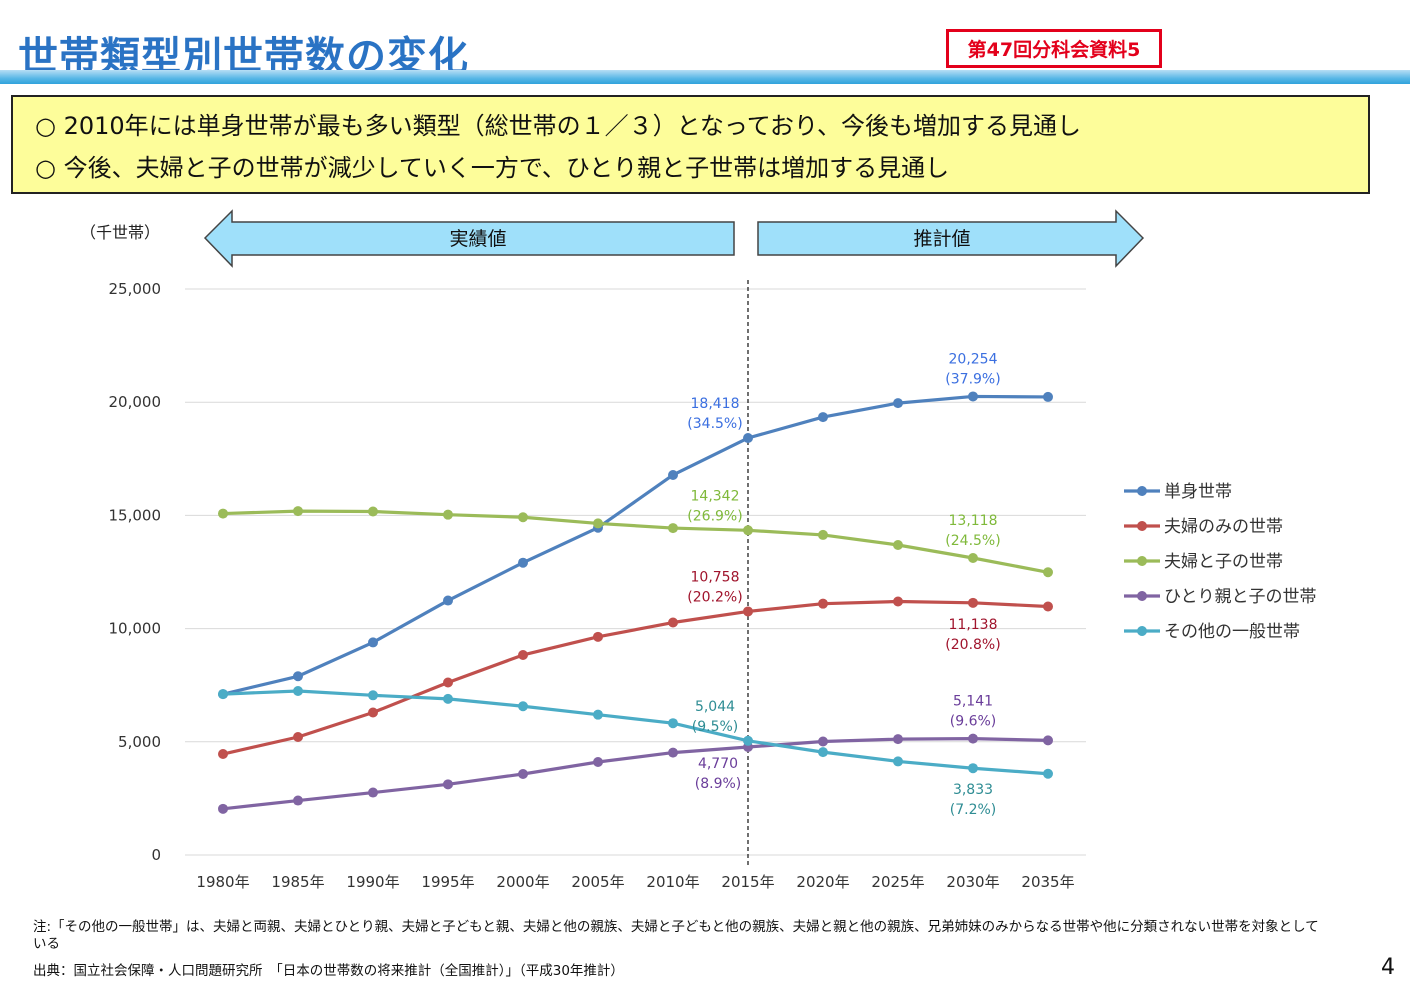 The width and height of the screenshot is (1410, 992). I want to click on y-tick-label: 20,000, so click(135, 402).